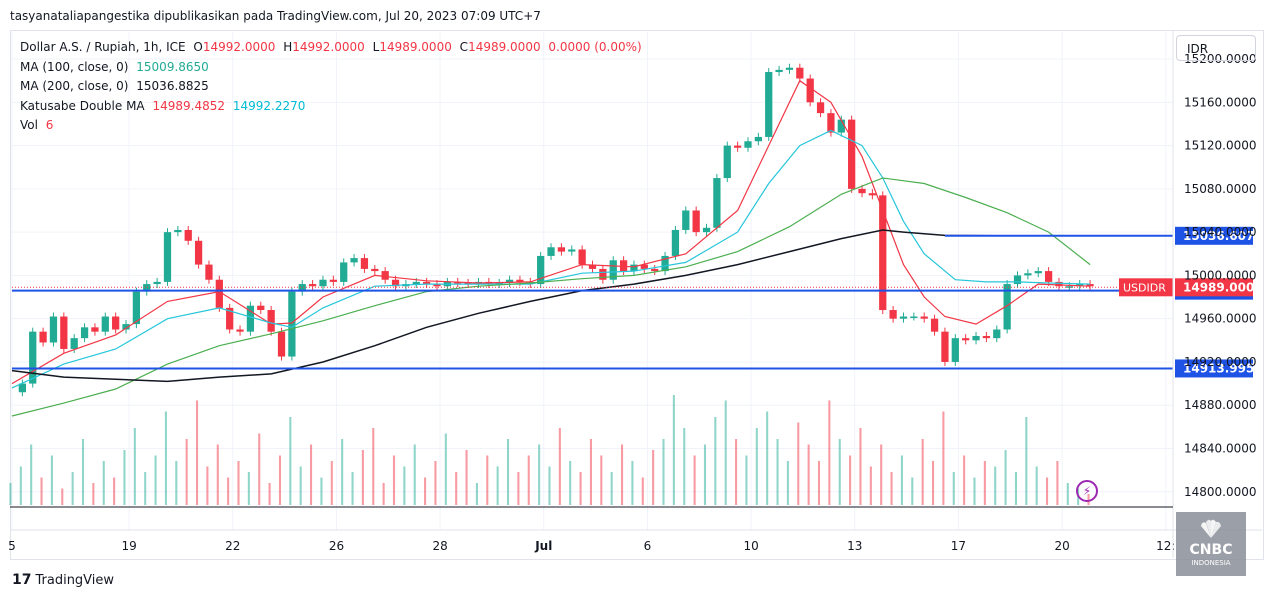  What do you see at coordinates (269, 105) in the screenshot?
I see `legend-katusabe-value-2: 14992.2270` at bounding box center [269, 105].